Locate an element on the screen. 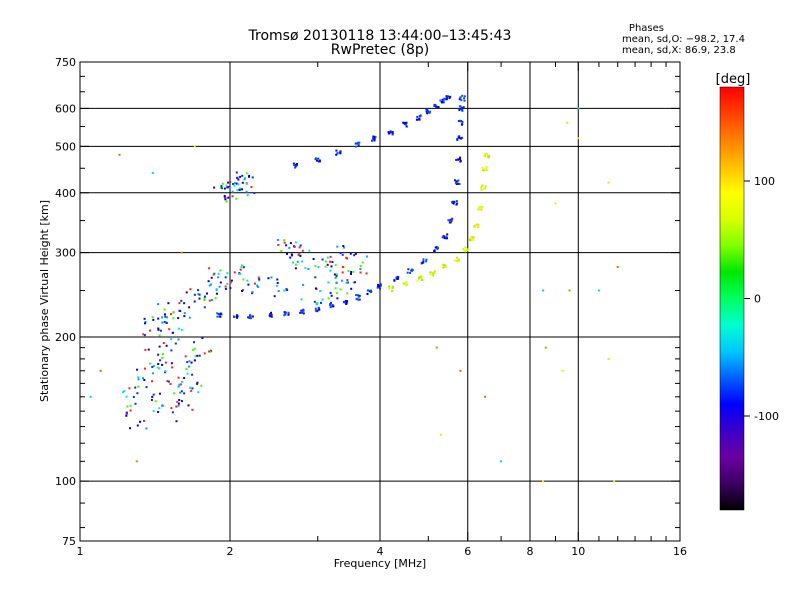 The height and width of the screenshot is (600, 800). colorbar is located at coordinates (732, 298).